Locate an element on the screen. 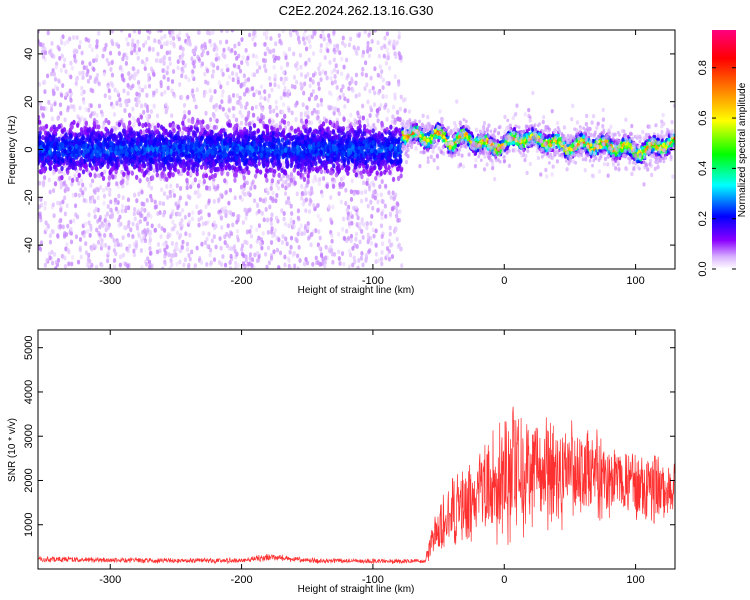  y-tick-label: 40 is located at coordinates (29, 54).